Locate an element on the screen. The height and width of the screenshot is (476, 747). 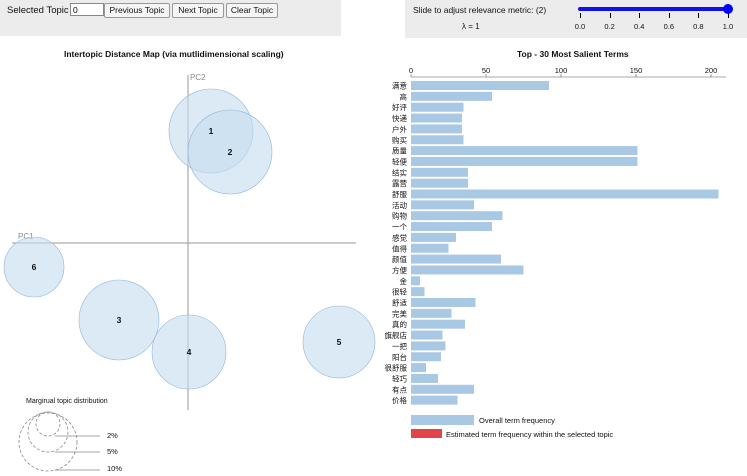
term-label: 很舒服 is located at coordinates (396, 368).